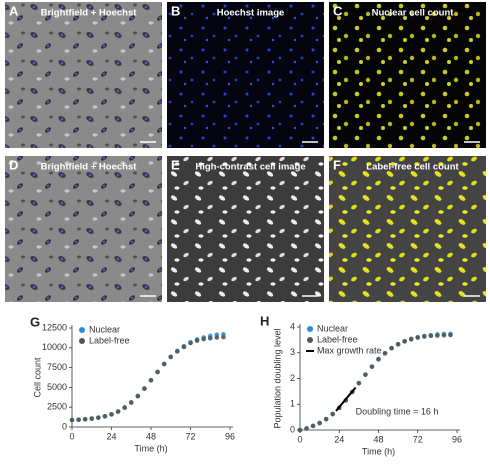 The image size is (490, 465). What do you see at coordinates (292, 378) in the screenshot?
I see `y-tick-label: 2` at bounding box center [292, 378].